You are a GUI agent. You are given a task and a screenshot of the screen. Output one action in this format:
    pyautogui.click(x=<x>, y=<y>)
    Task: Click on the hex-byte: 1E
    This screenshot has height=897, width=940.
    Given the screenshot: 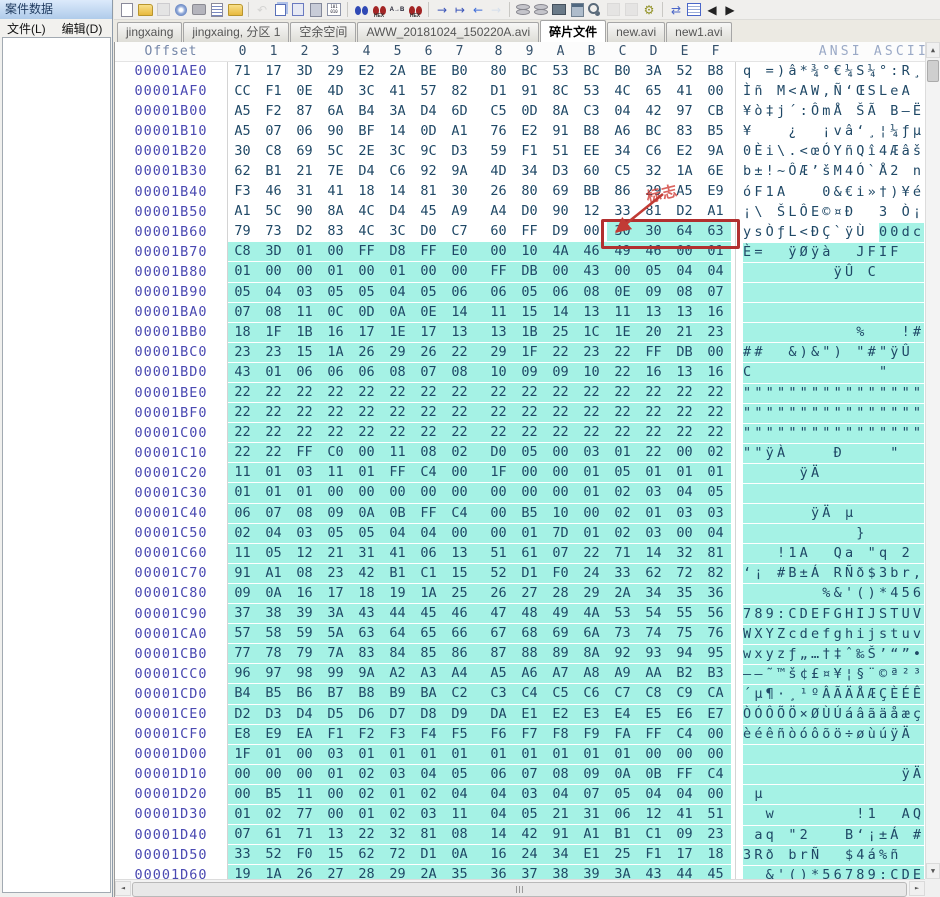 What is the action you would take?
    pyautogui.click(x=397, y=332)
    